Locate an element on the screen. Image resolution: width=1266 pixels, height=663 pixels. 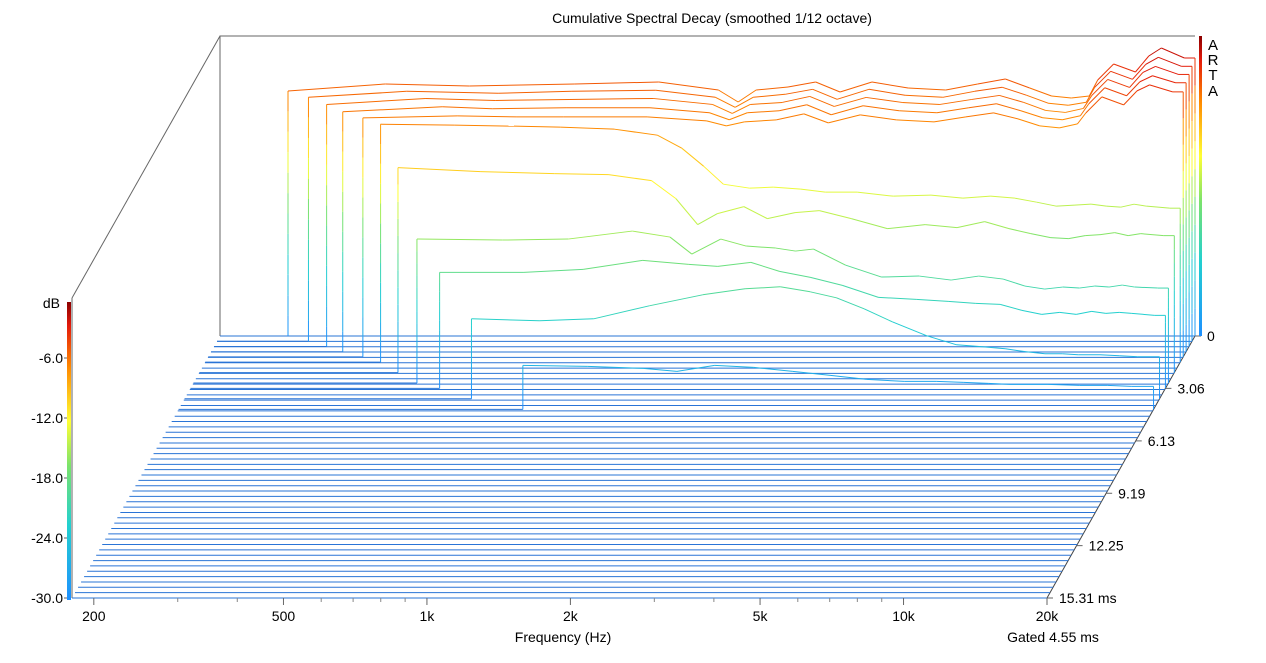
brand-mark: A R T A is located at coordinates (1213, 68).